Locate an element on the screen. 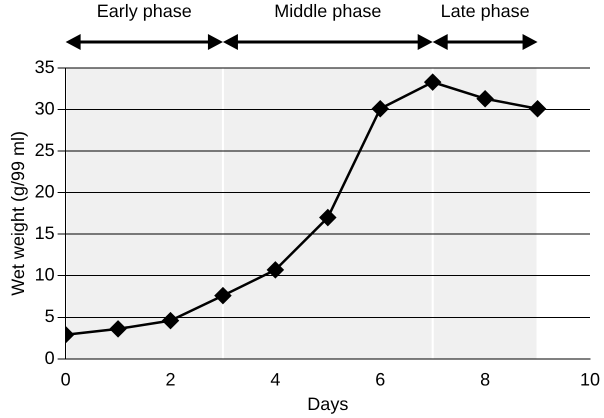 This screenshot has width=604, height=418. band-label: Late phase is located at coordinates (485, 10).